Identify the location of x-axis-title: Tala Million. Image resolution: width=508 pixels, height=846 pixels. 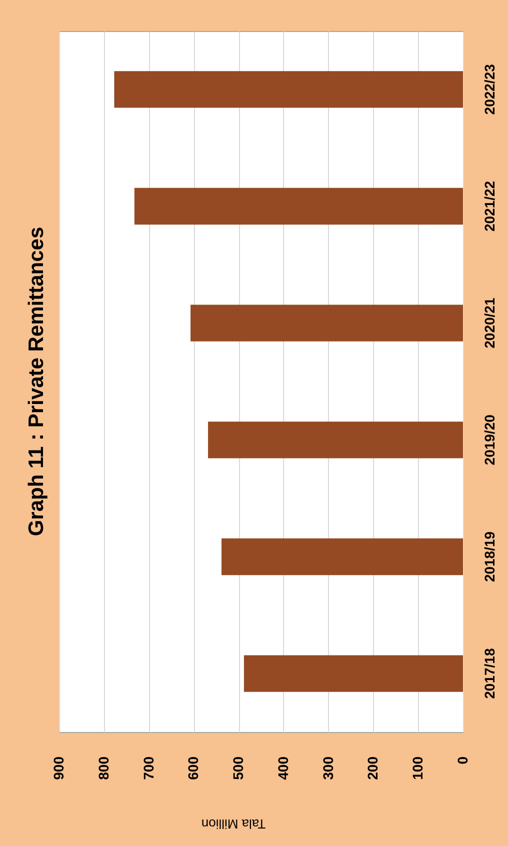
(233, 824).